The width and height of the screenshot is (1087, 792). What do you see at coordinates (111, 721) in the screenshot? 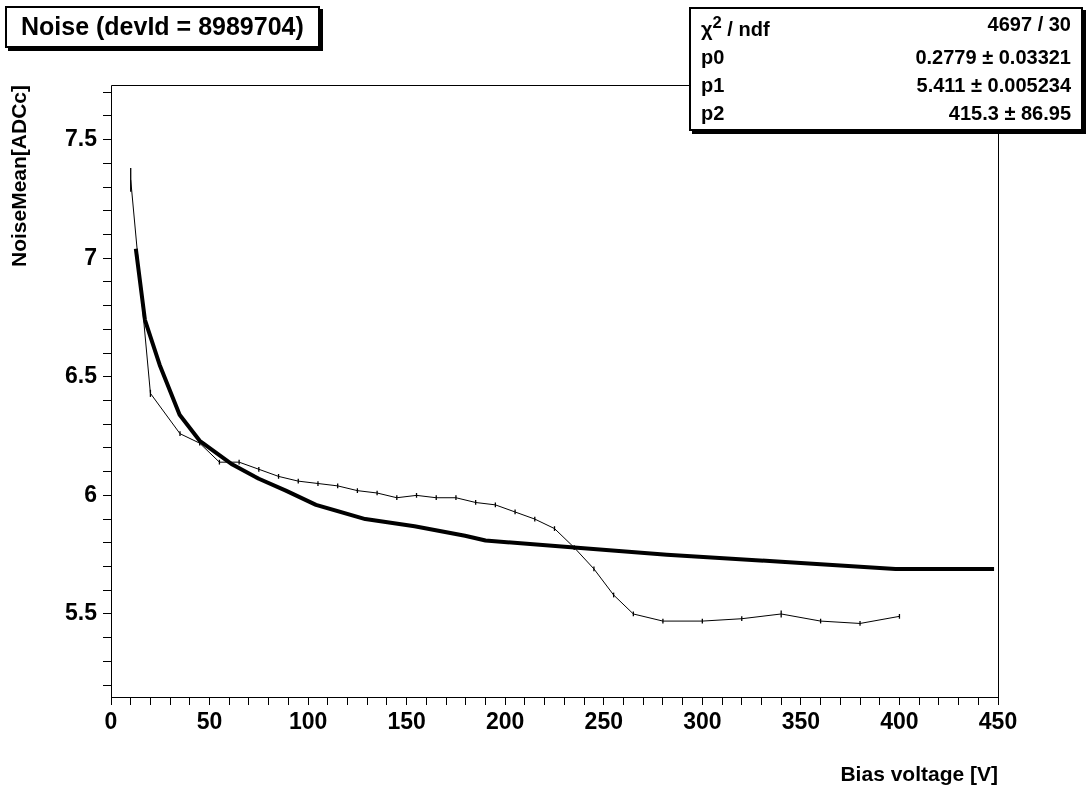
I see `x-tick-label: 0` at bounding box center [111, 721].